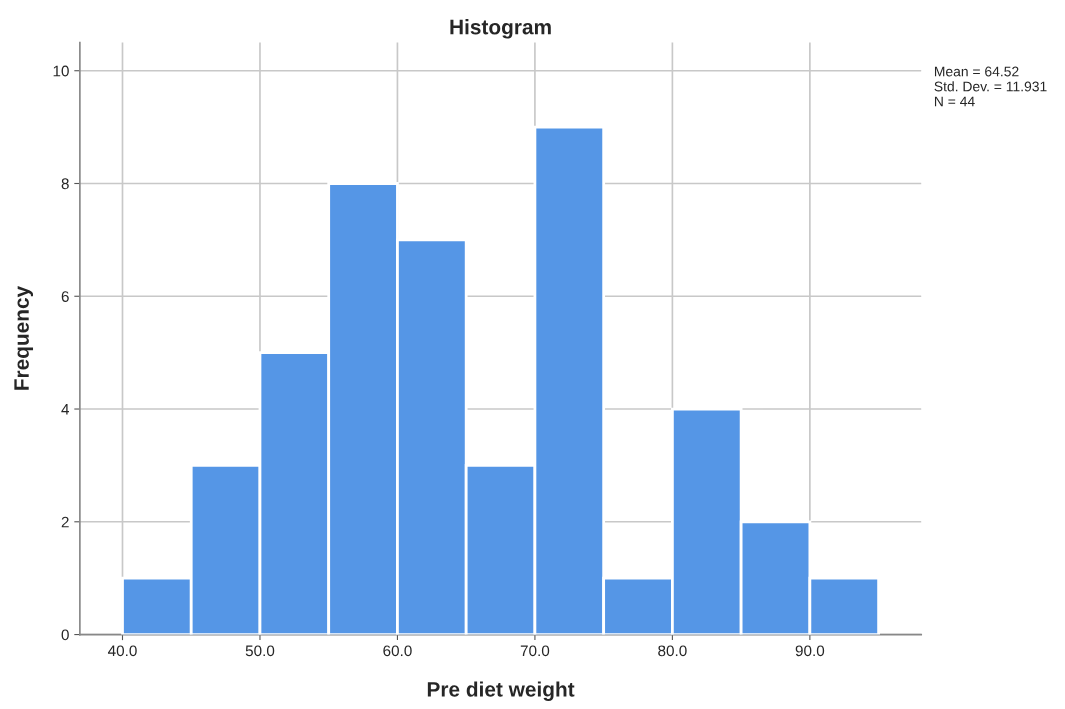 This screenshot has width=1065, height=709. Describe the element at coordinates (65, 296) in the screenshot. I see `y-tick-label: 6` at that location.